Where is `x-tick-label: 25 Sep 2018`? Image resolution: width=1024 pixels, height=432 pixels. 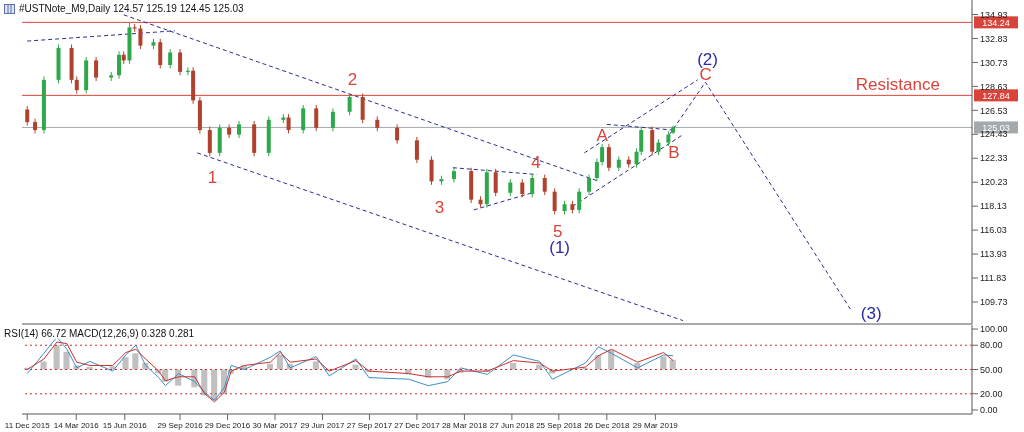
x-tick-label: 25 Sep 2018 is located at coordinates (559, 425).